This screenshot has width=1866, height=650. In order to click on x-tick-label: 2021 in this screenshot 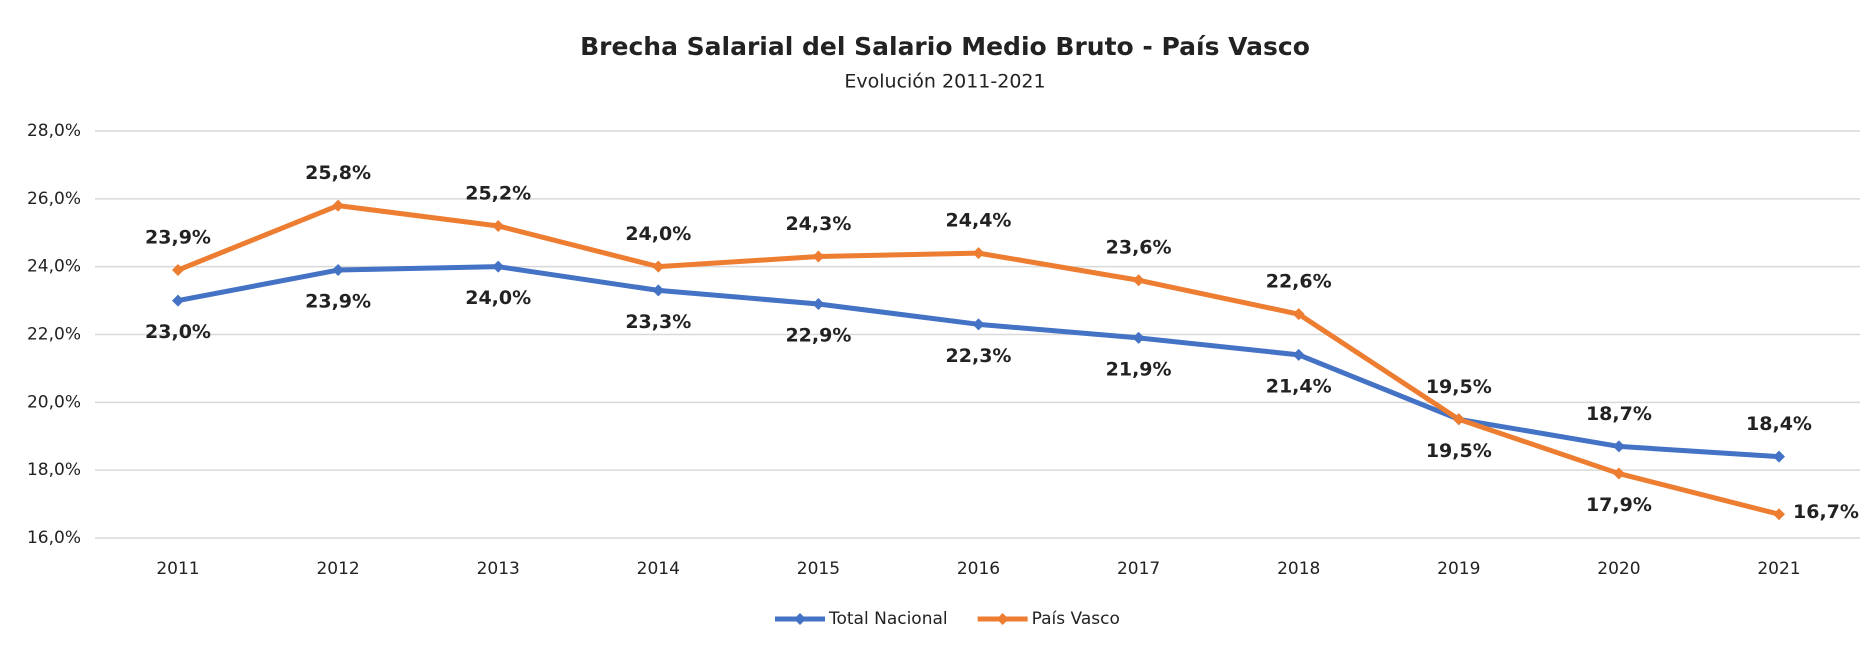, I will do `click(1778, 569)`.